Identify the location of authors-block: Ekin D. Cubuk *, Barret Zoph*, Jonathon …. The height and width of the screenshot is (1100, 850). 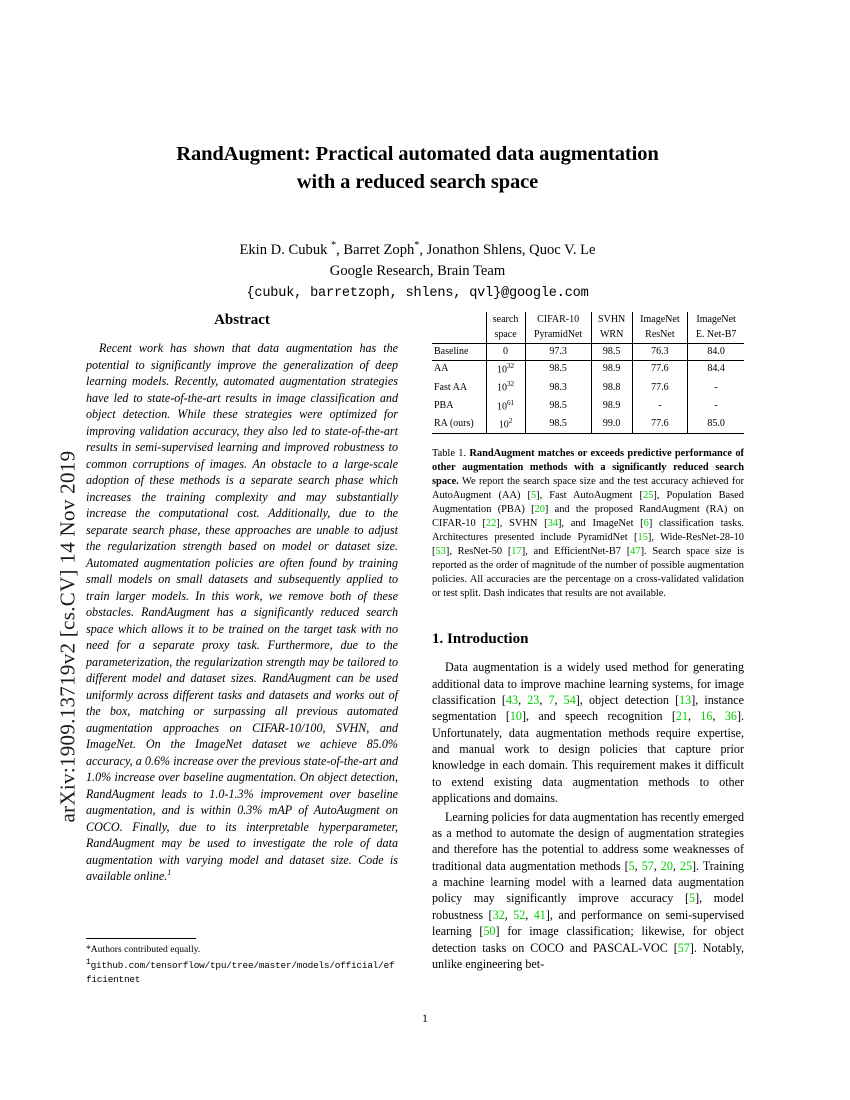
(417, 271).